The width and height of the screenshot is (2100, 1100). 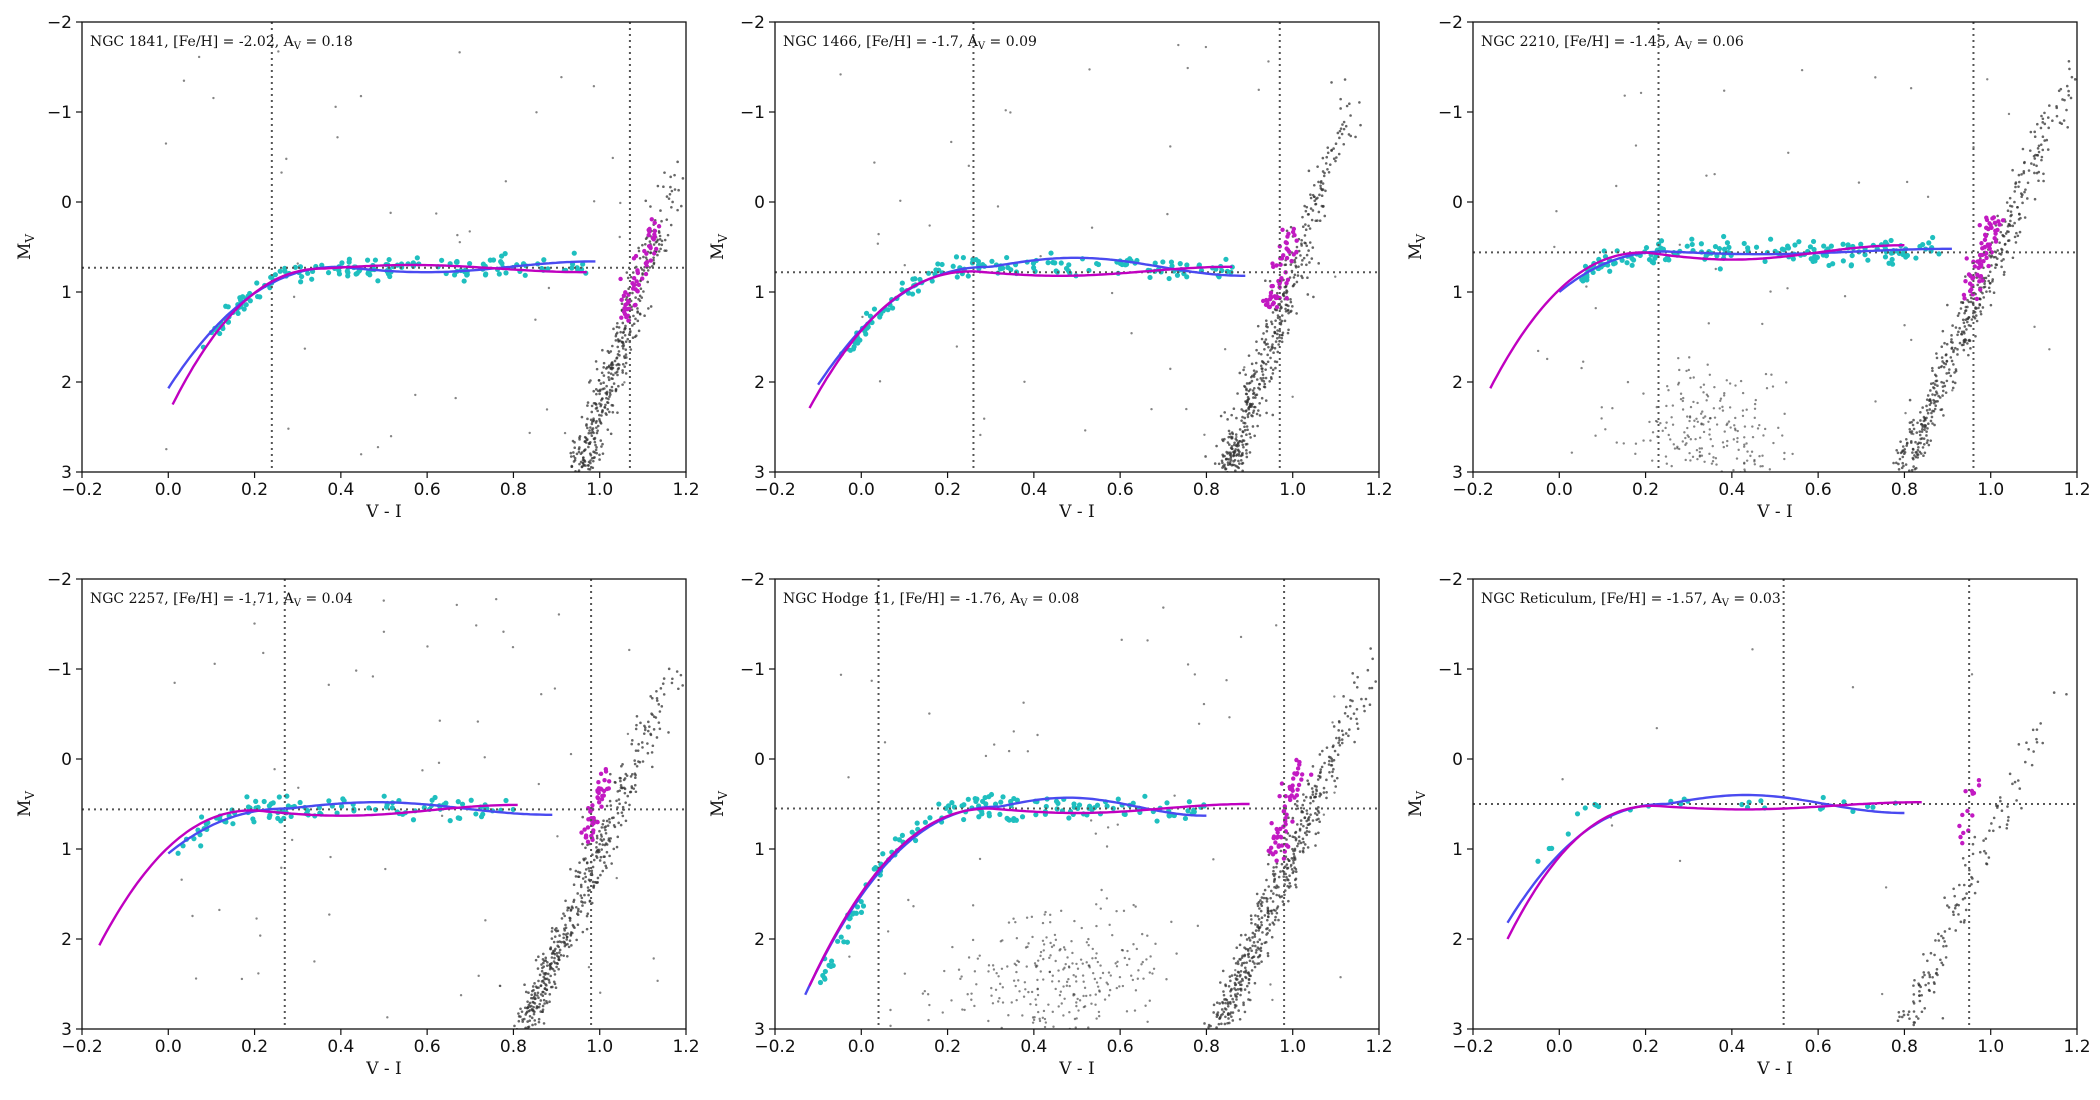 I want to click on y-axis-label: MV, so click(x=26, y=804).